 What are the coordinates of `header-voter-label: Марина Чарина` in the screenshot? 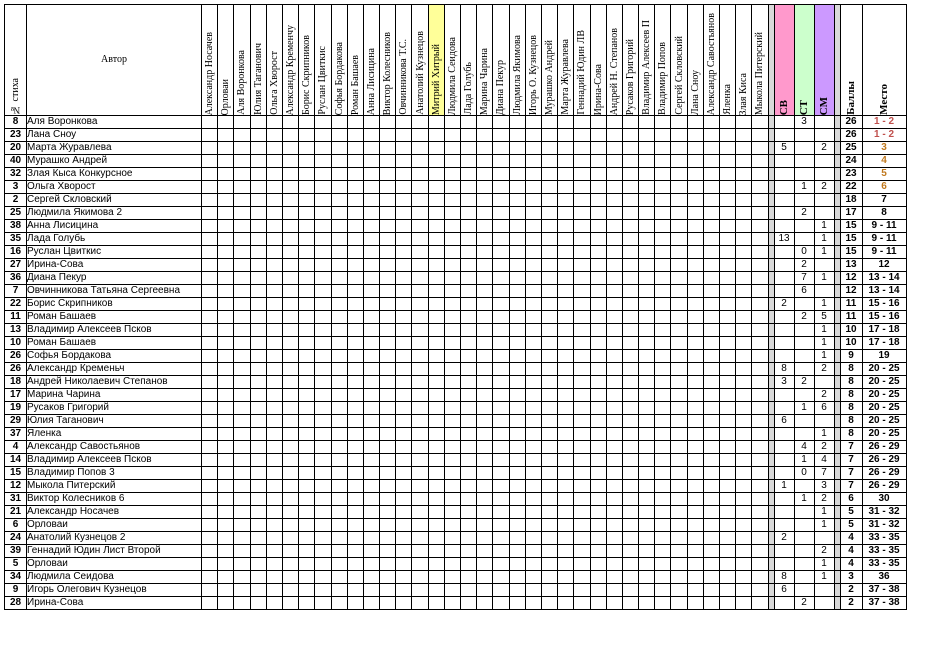 It's located at (485, 81).